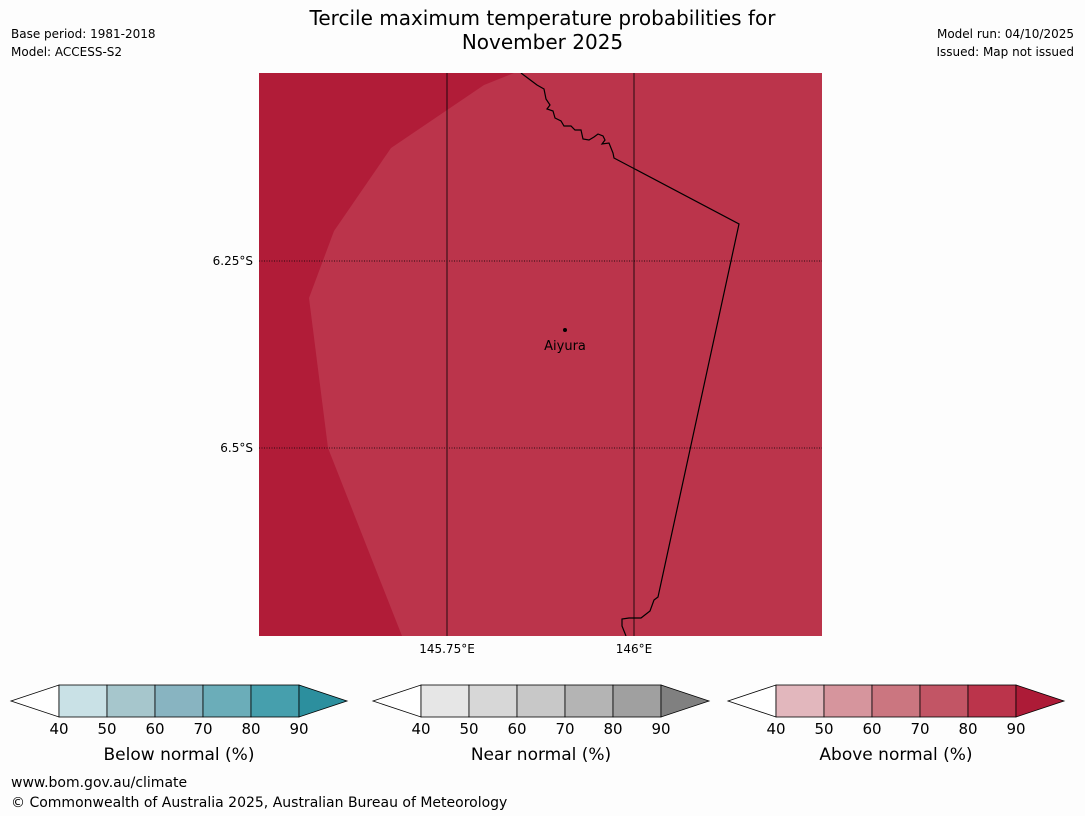 The height and width of the screenshot is (816, 1085). Describe the element at coordinates (1005, 52) in the screenshot. I see `issue-status: Issued: Map not issued` at that location.